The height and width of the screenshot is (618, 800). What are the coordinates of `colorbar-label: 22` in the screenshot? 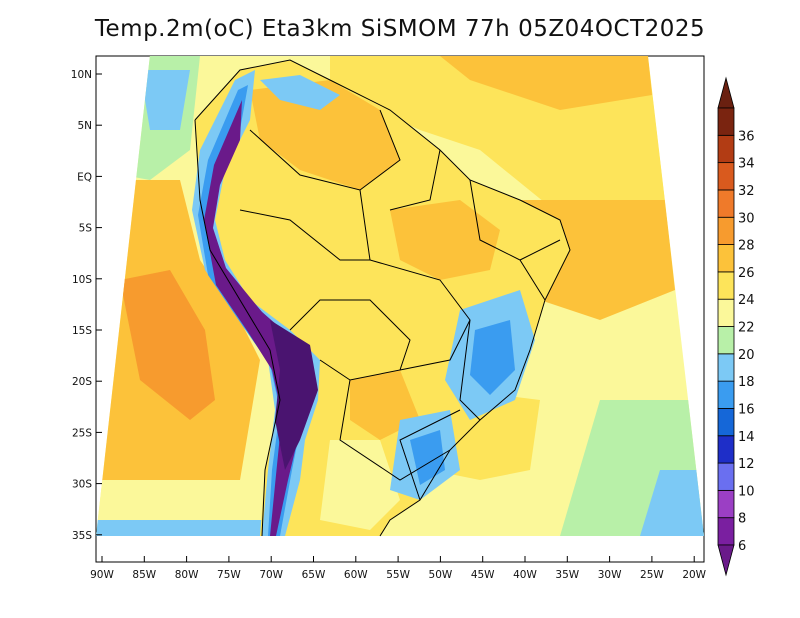 It's located at (746, 328).